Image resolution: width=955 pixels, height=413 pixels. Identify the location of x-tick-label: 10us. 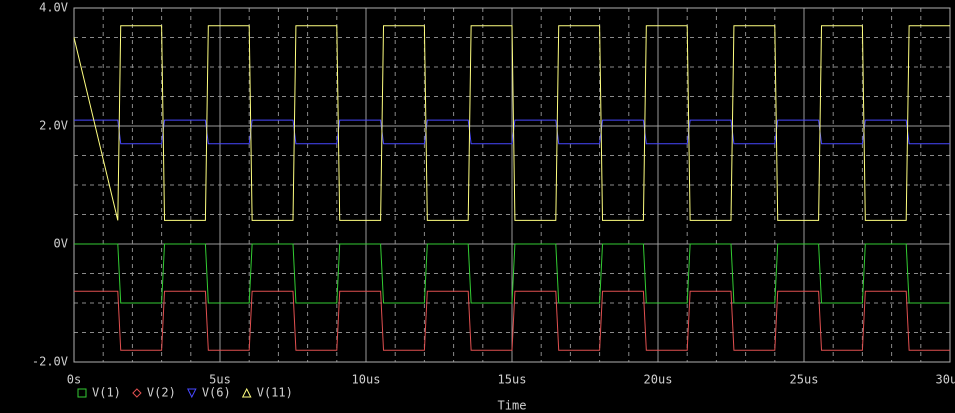
(366, 380).